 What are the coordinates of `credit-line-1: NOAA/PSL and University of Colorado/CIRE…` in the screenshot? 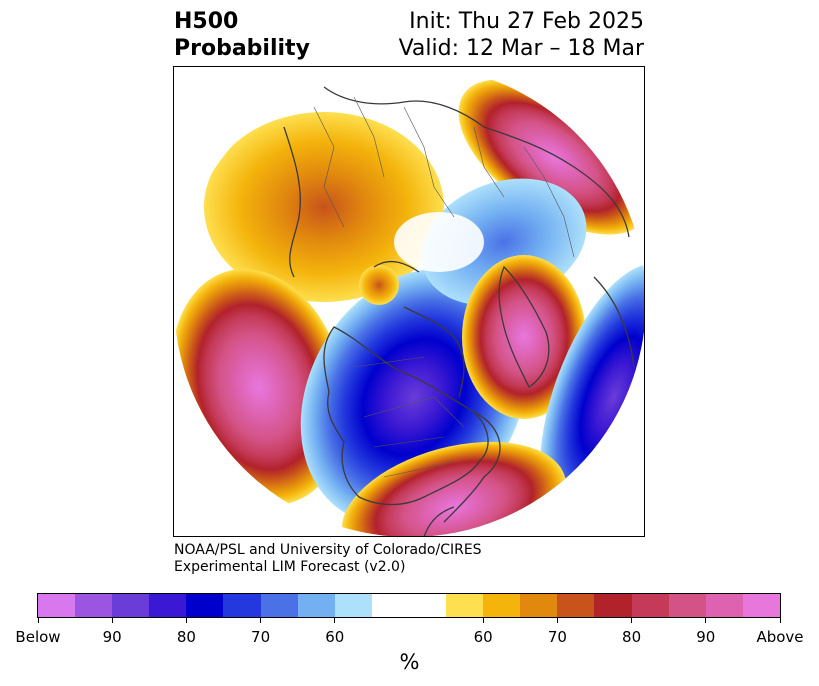 It's located at (328, 550).